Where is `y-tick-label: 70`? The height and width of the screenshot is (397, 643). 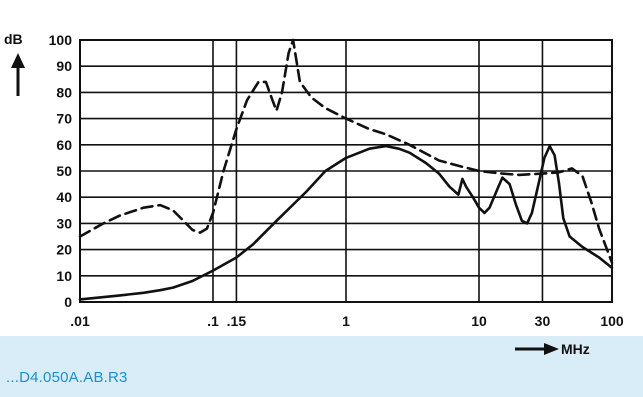 y-tick-label: 70 is located at coordinates (64, 119).